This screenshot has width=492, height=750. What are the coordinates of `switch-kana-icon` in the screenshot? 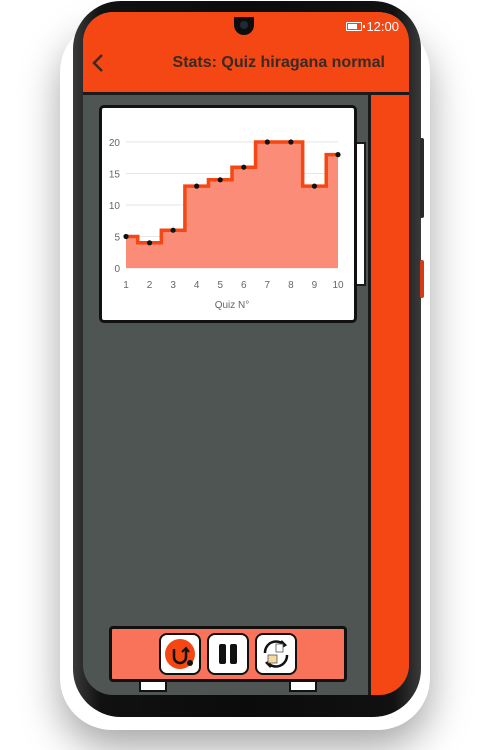 It's located at (276, 654).